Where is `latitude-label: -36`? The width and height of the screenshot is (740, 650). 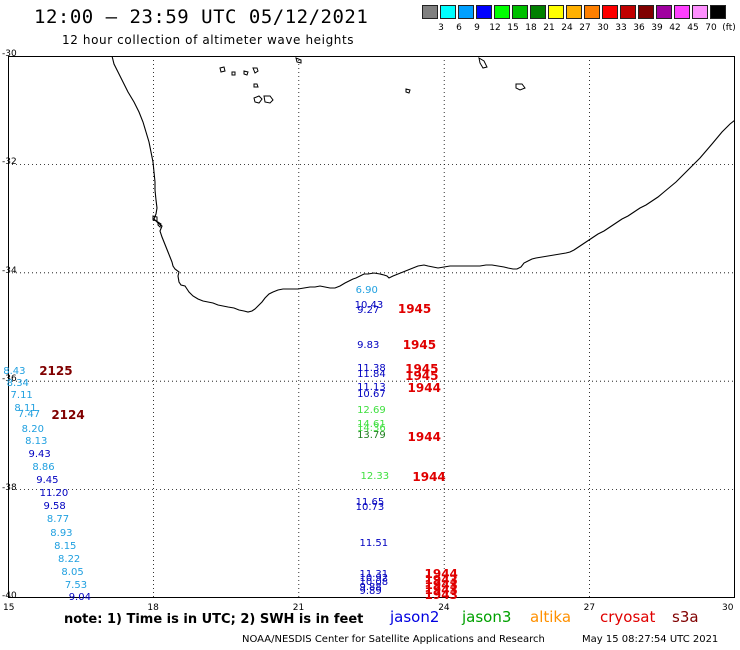
latitude-label: -36 is located at coordinates (9, 379).